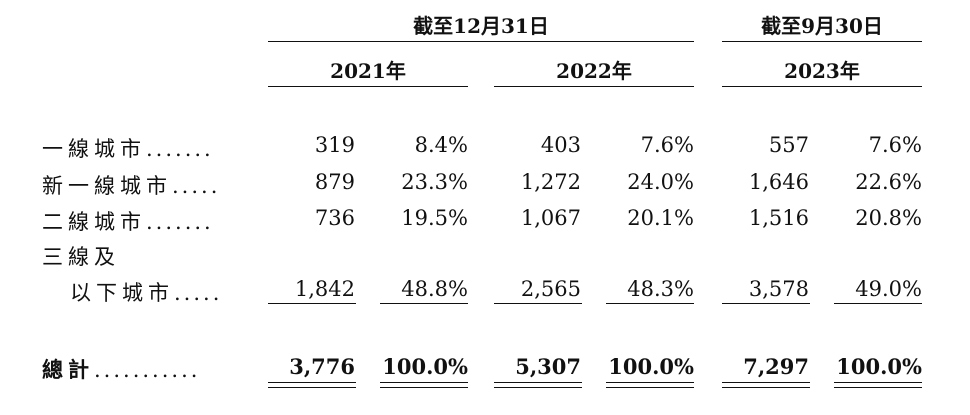 Image resolution: width=970 pixels, height=415 pixels. Describe the element at coordinates (660, 218) in the screenshot. I see `value-2022-pct: 20.1%` at that location.